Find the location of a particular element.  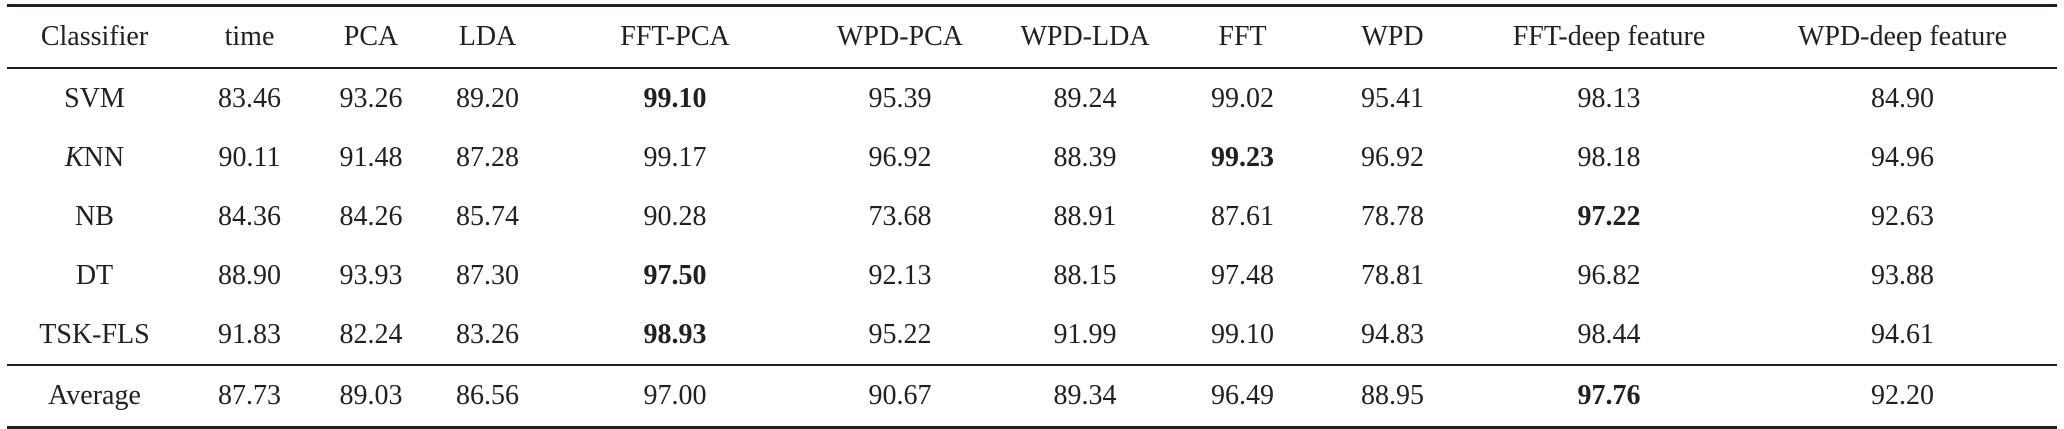

value-cell: 98.13 is located at coordinates (1609, 98).